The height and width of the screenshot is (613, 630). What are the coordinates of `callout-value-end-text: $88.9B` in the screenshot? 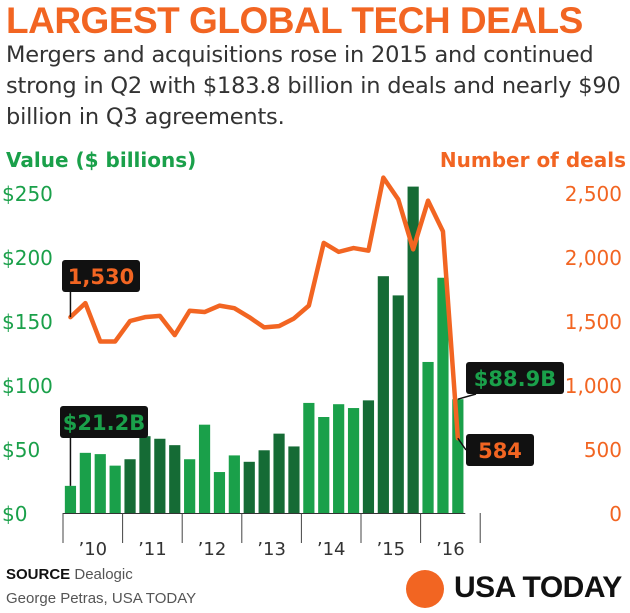 It's located at (515, 379).